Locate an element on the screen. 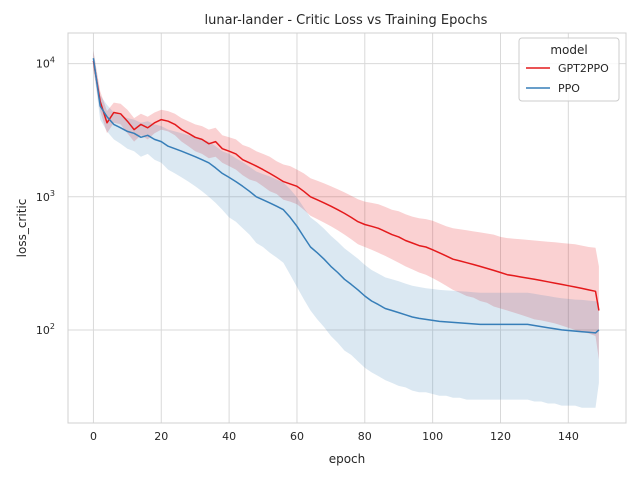 This screenshot has height=480, width=640. y-tick-label: 10² is located at coordinates (45, 329).